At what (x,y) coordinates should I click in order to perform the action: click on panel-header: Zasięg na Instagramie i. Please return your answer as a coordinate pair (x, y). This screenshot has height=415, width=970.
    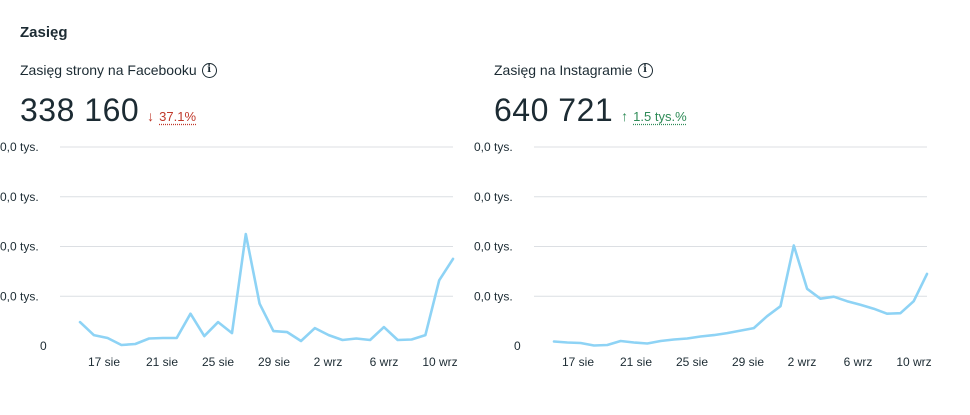
    Looking at the image, I should click on (573, 70).